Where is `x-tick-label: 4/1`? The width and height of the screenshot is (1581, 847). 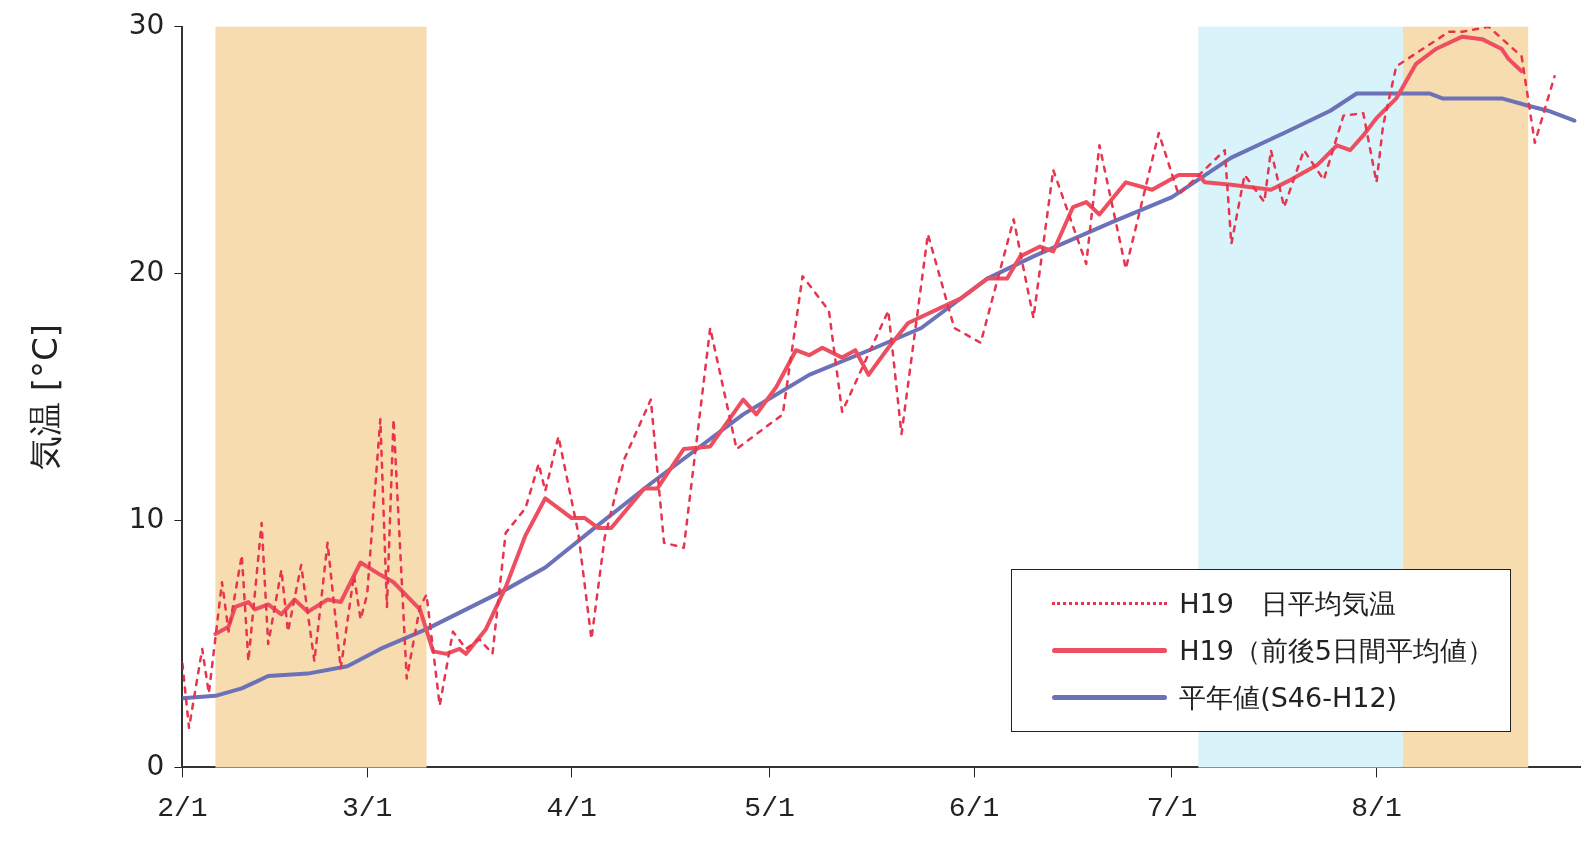 x-tick-label: 4/1 is located at coordinates (571, 808).